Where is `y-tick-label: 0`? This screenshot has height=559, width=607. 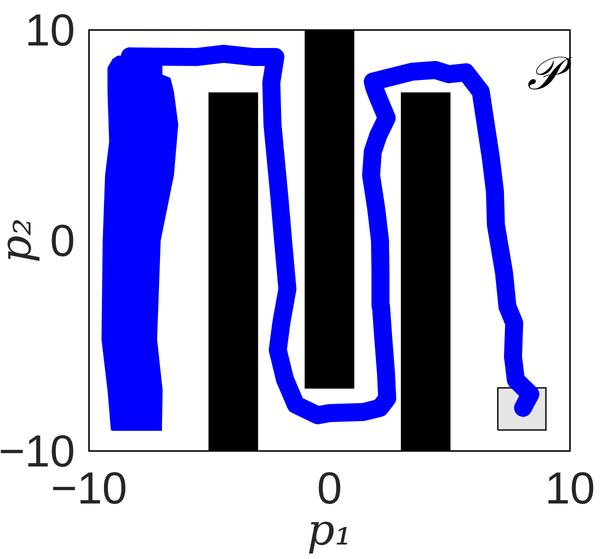
y-tick-label: 0 is located at coordinates (62, 240).